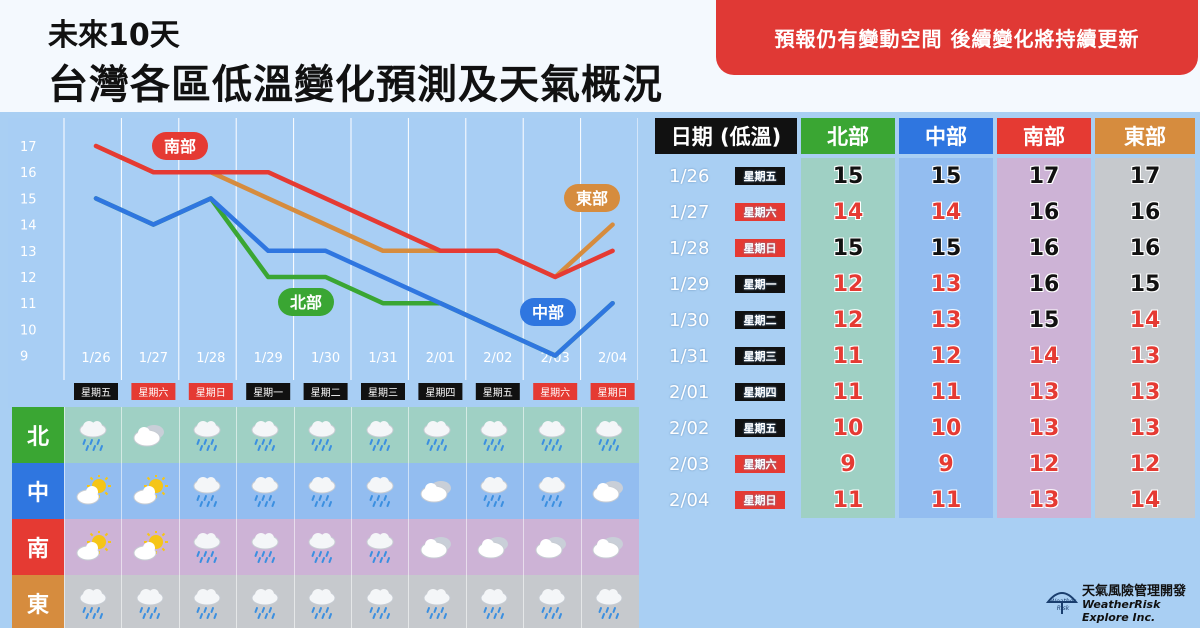  Describe the element at coordinates (28, 173) in the screenshot. I see `y-tick-label: 16` at that location.